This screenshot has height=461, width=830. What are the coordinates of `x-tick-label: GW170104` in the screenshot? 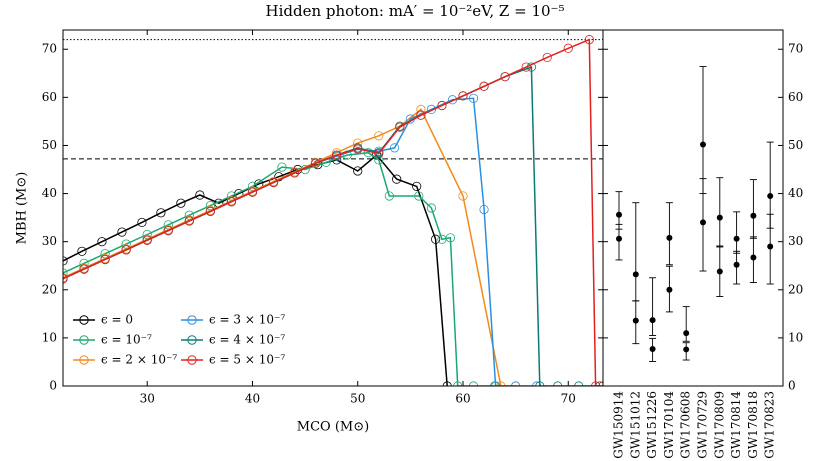 It's located at (669, 425).